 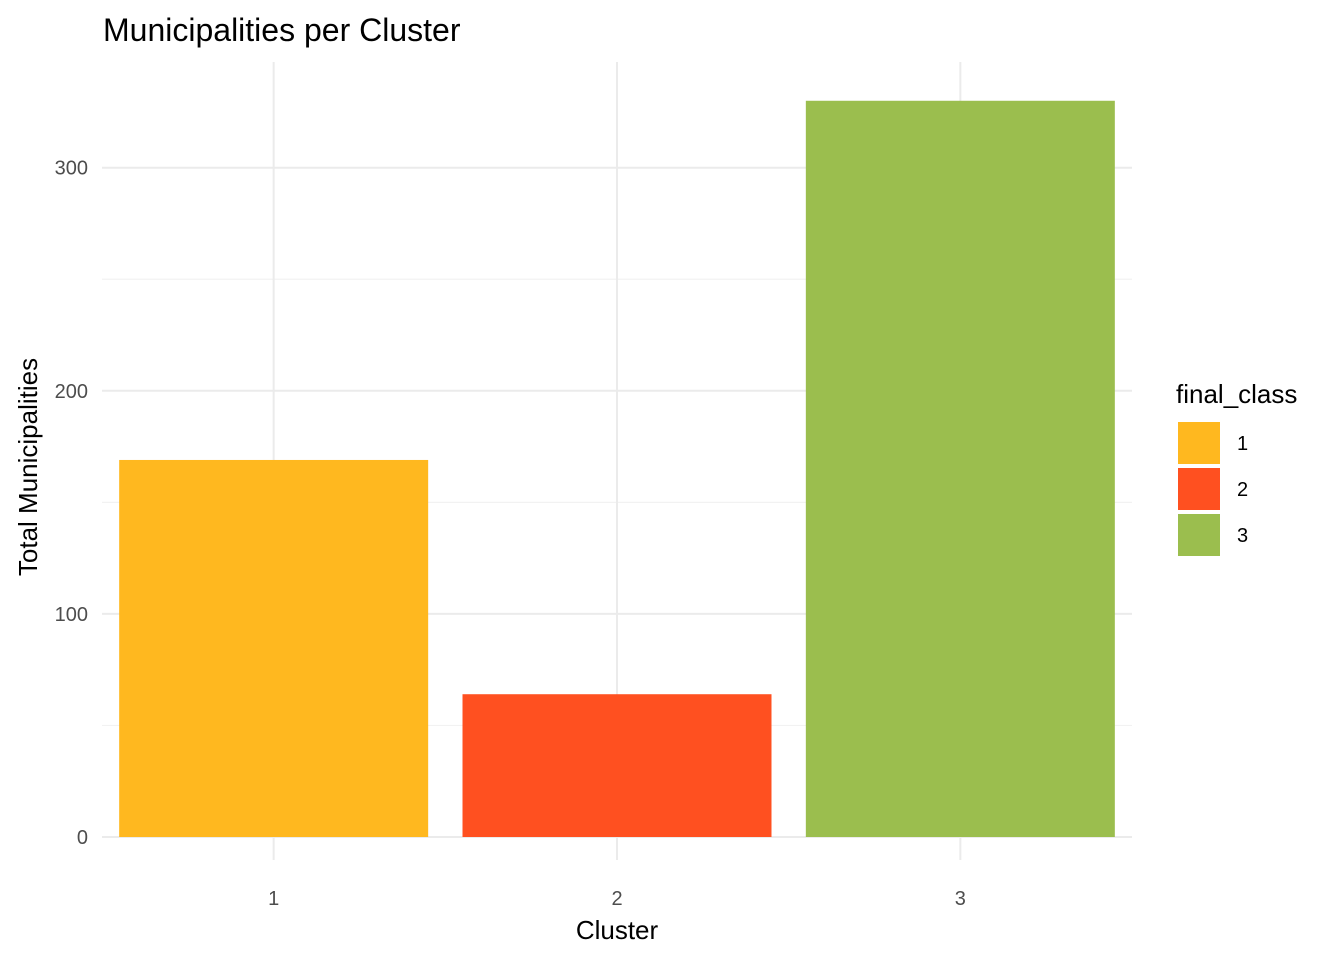 What do you see at coordinates (617, 930) in the screenshot?
I see `x-axis-title: Cluster` at bounding box center [617, 930].